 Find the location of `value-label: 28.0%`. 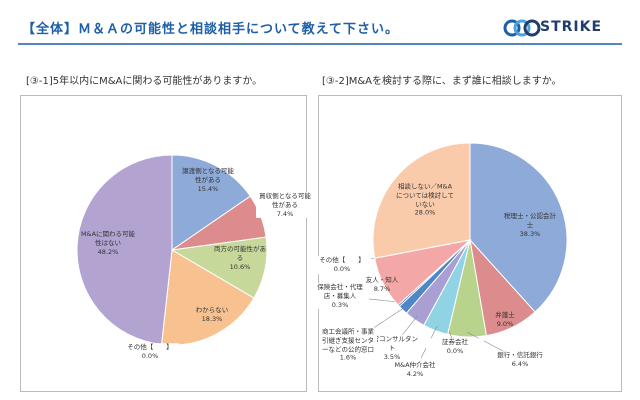

value-label: 28.0% is located at coordinates (425, 212).